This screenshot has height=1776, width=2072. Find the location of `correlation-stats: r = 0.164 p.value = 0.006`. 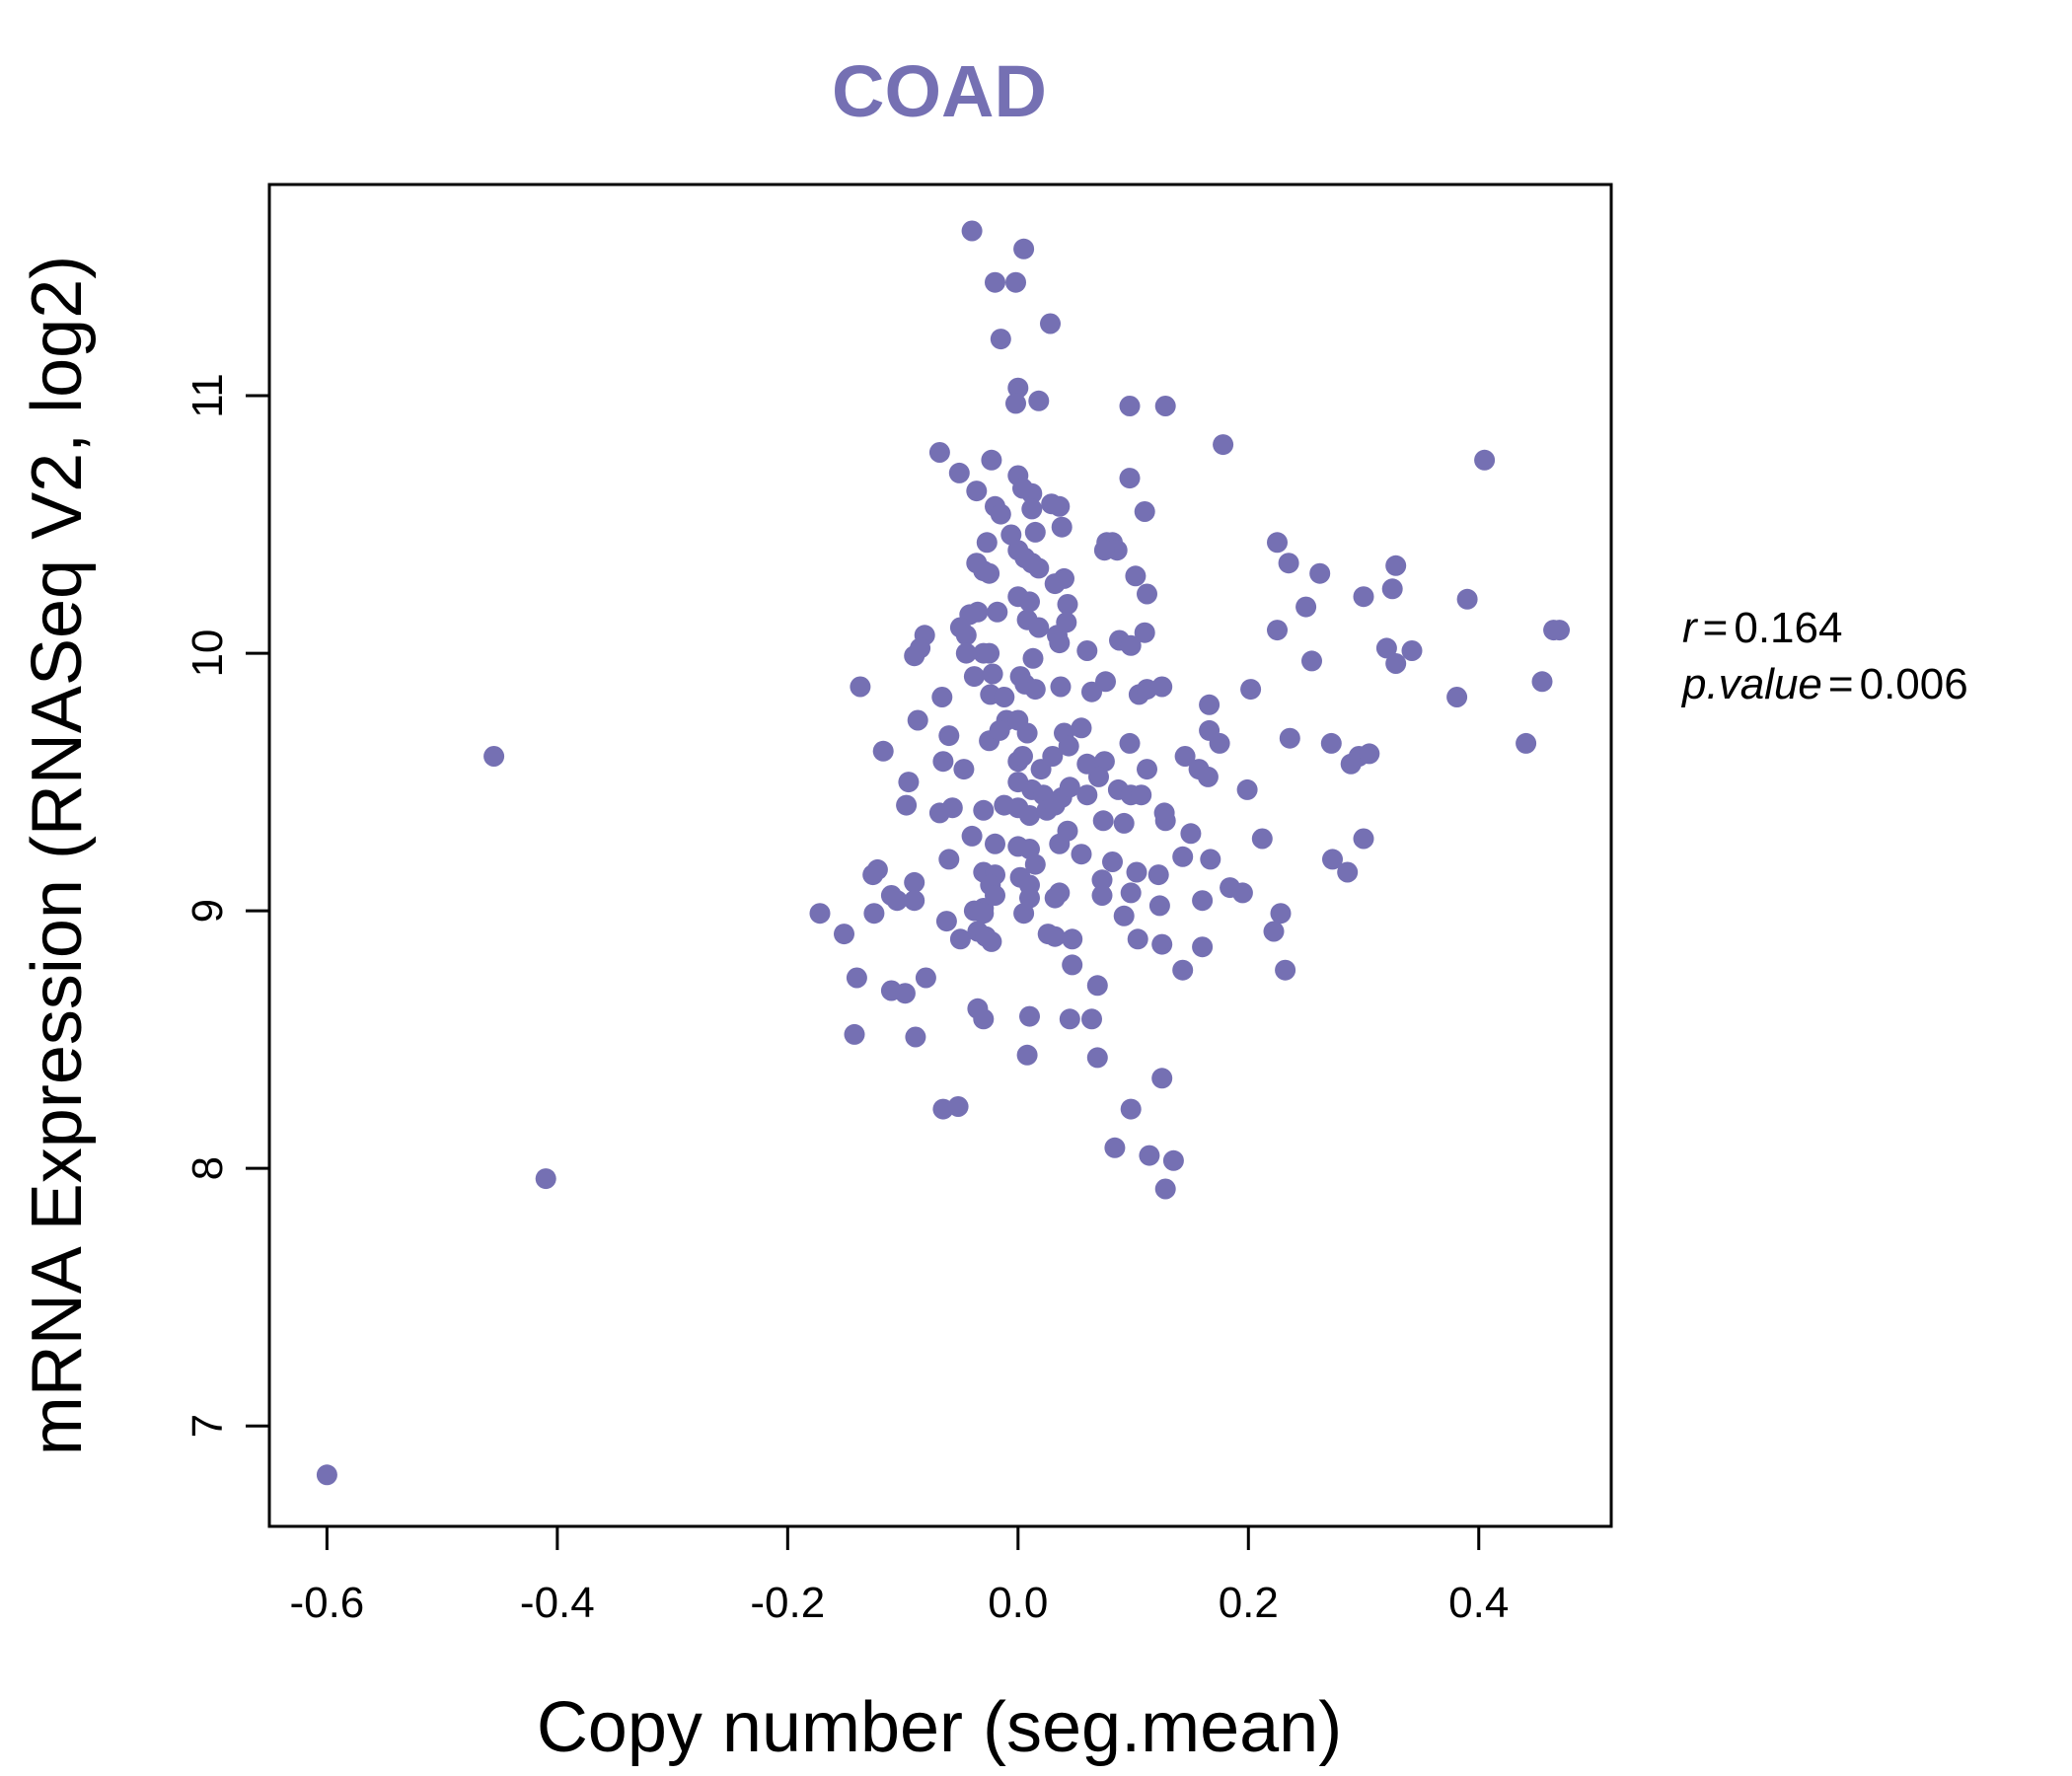

correlation-stats: r = 0.164 p.value = 0.006 is located at coordinates (1824, 656).